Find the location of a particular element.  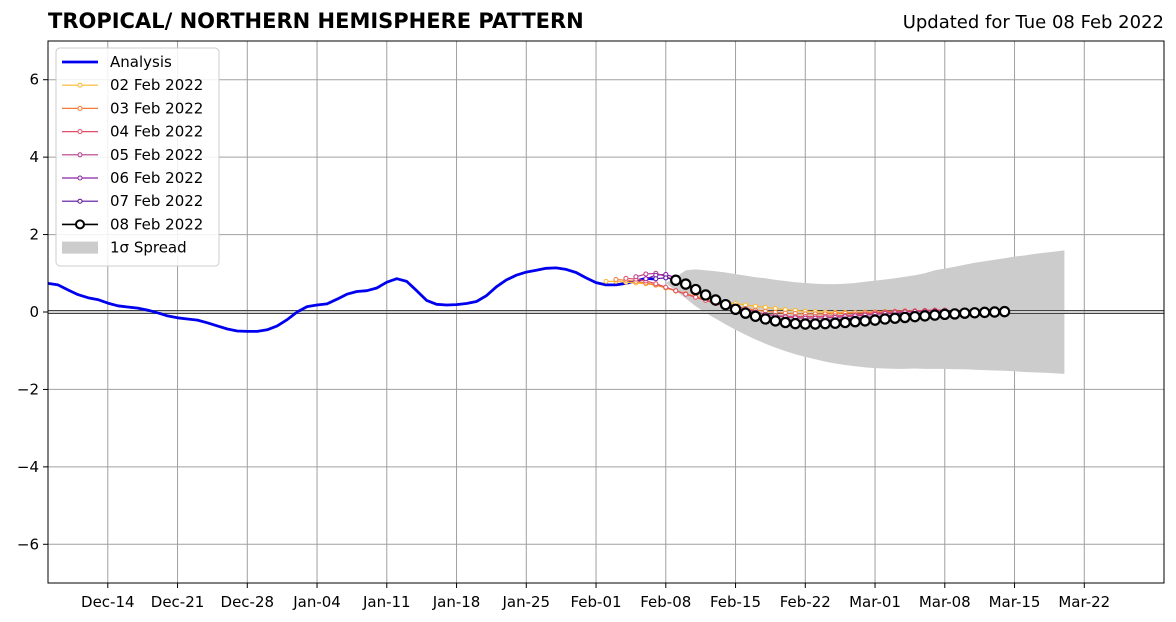

legend-label: 05 Feb 2022 is located at coordinates (156, 155).